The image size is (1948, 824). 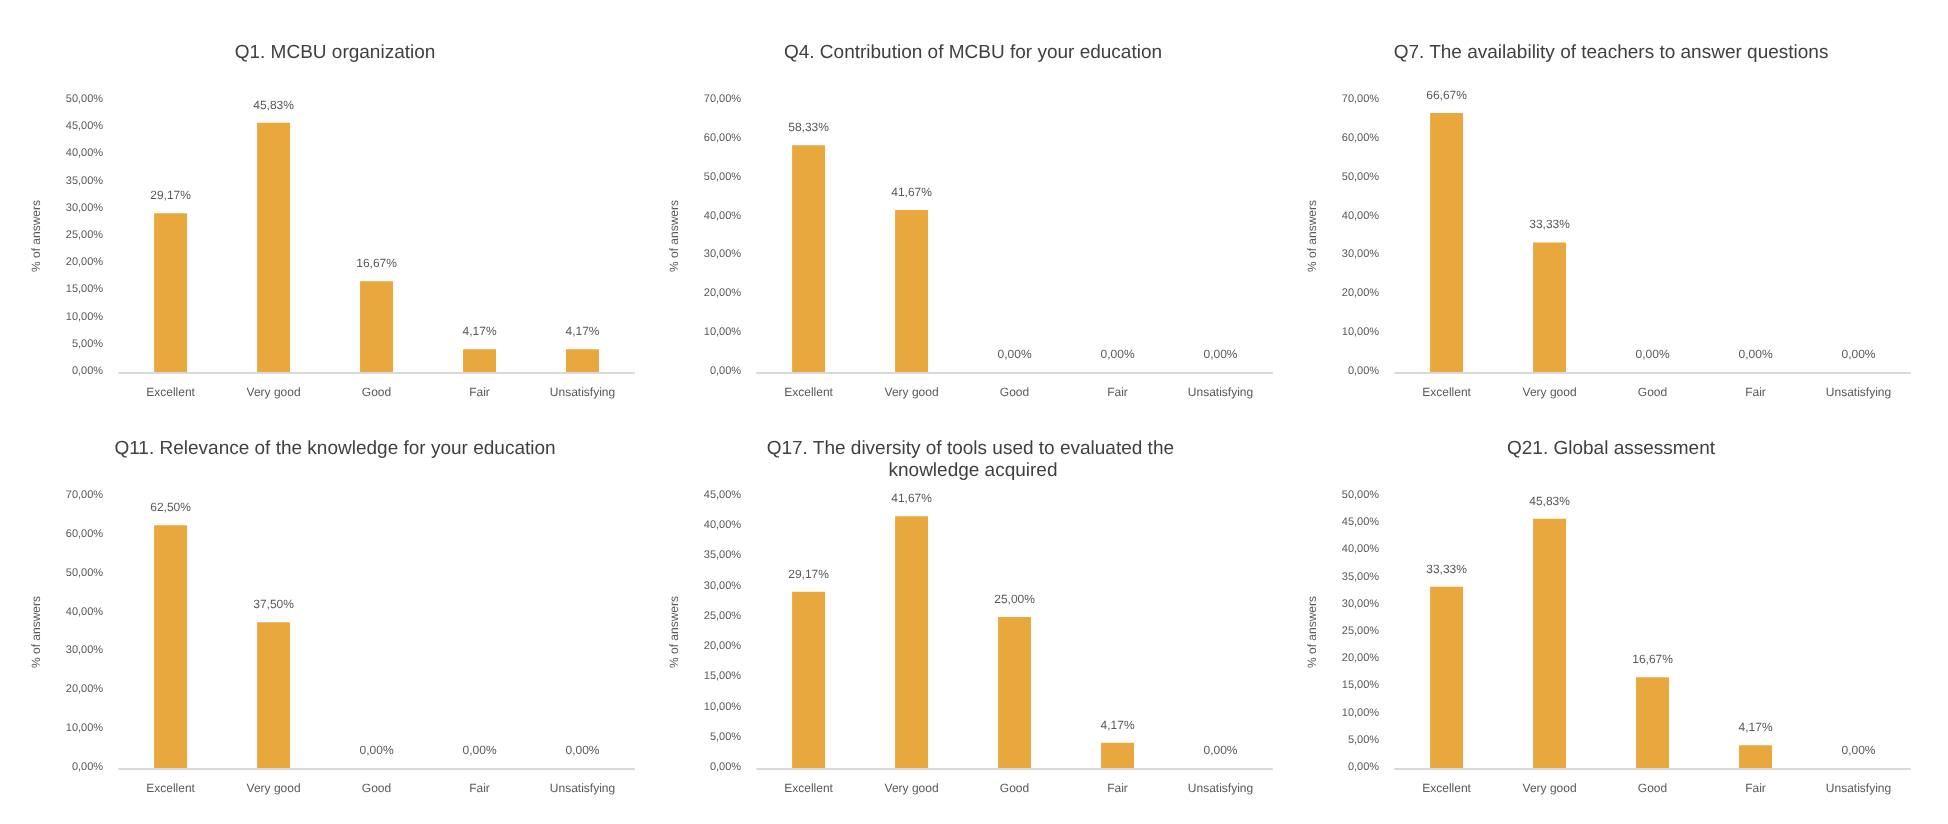 I want to click on chart-title: Q17. The diversity of tools used to evaluated the knowledge acquired, so click(x=973, y=460).